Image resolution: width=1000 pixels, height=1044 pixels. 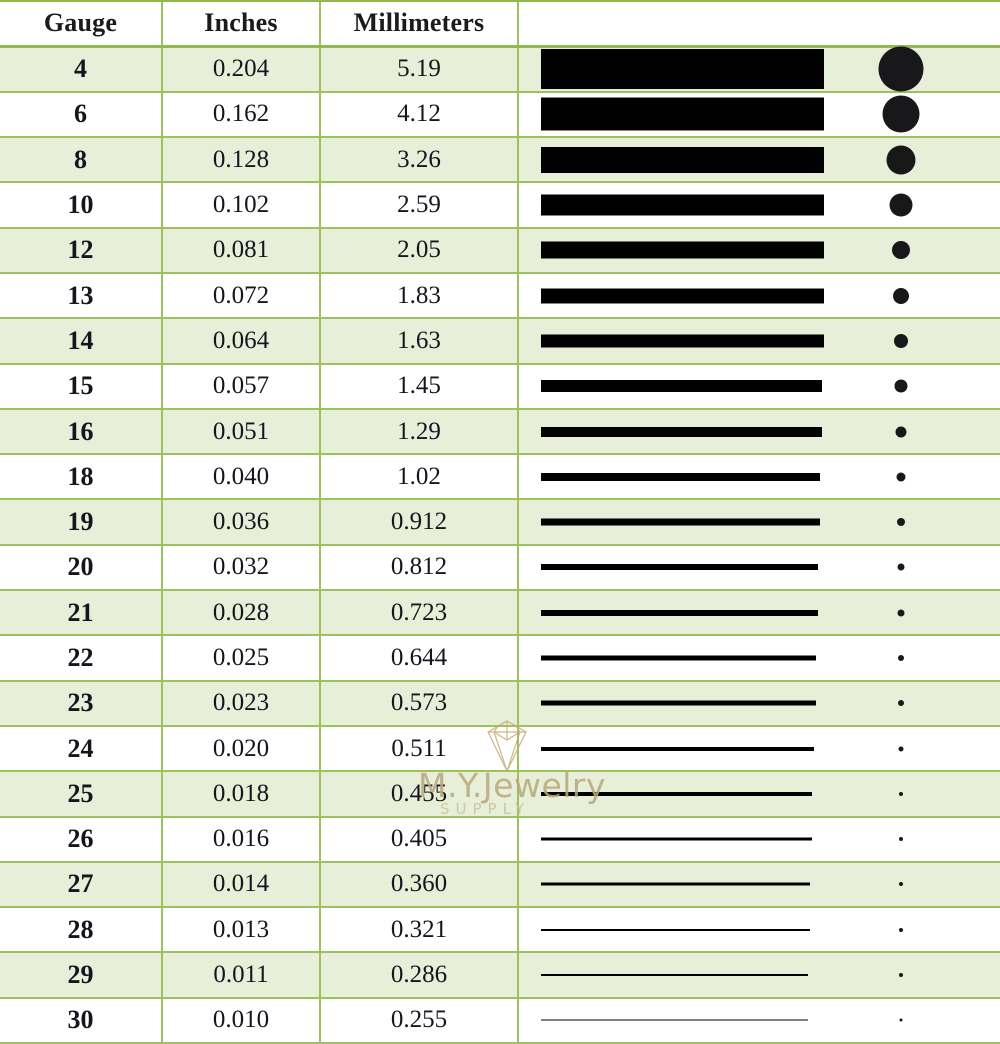 What do you see at coordinates (81, 341) in the screenshot?
I see `cell-gauge: 14` at bounding box center [81, 341].